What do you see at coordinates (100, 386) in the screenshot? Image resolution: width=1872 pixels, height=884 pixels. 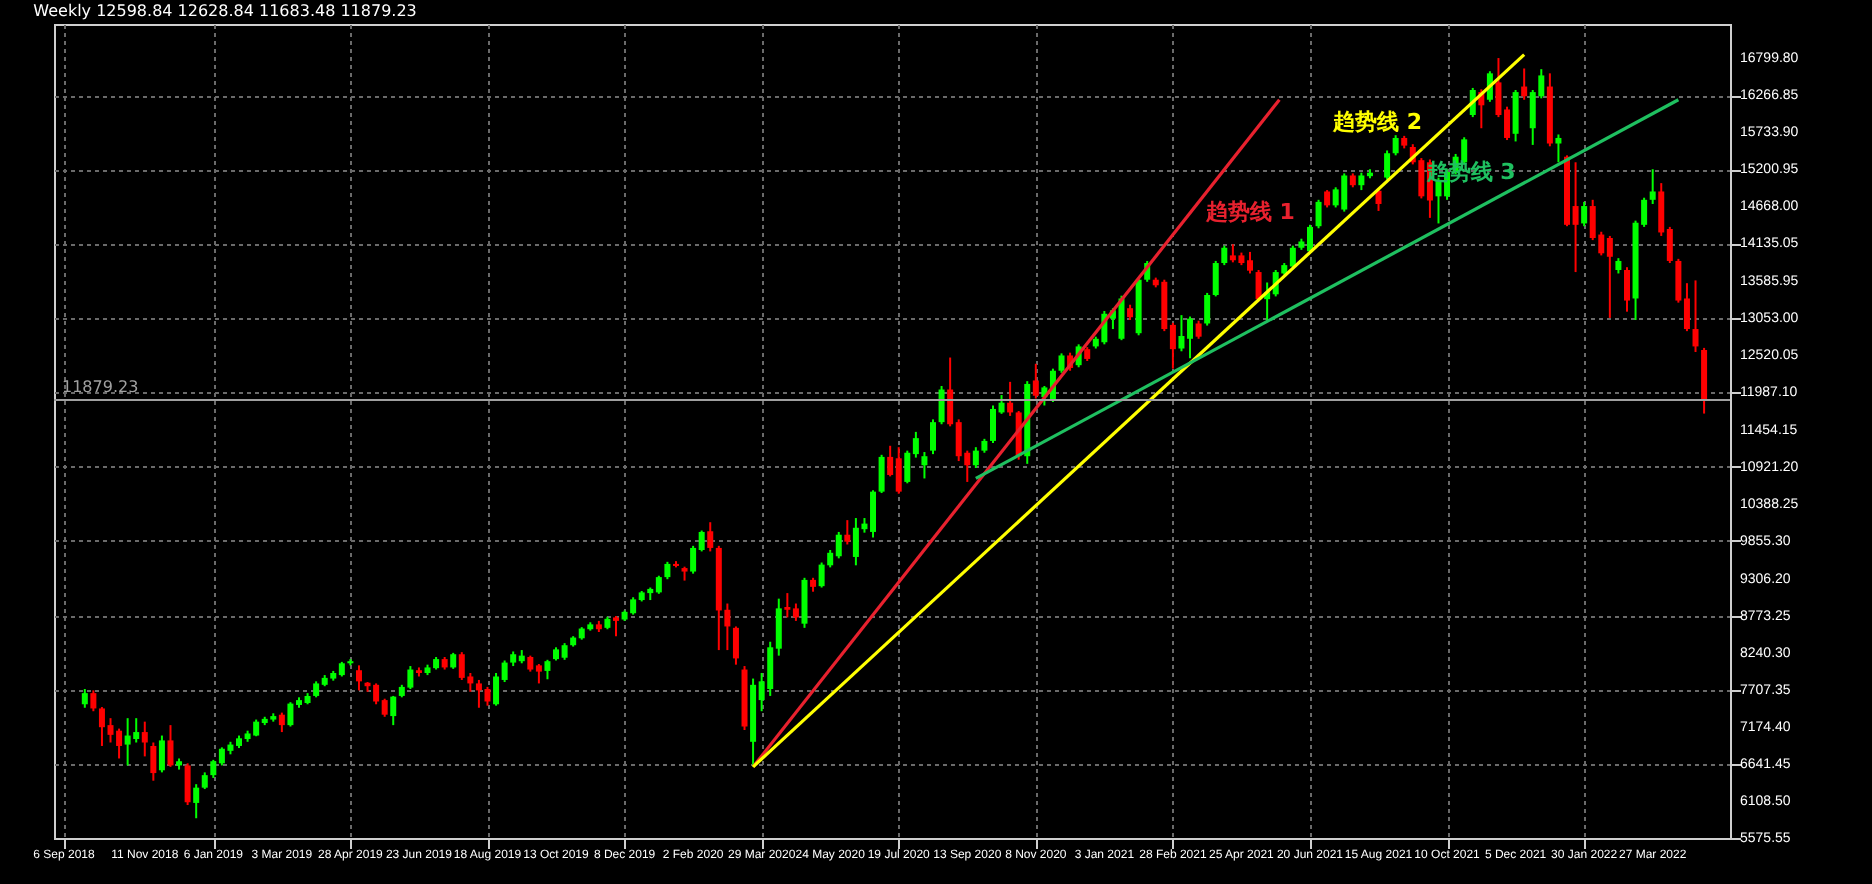 I see `ref-line-label: 11879.23` at bounding box center [100, 386].